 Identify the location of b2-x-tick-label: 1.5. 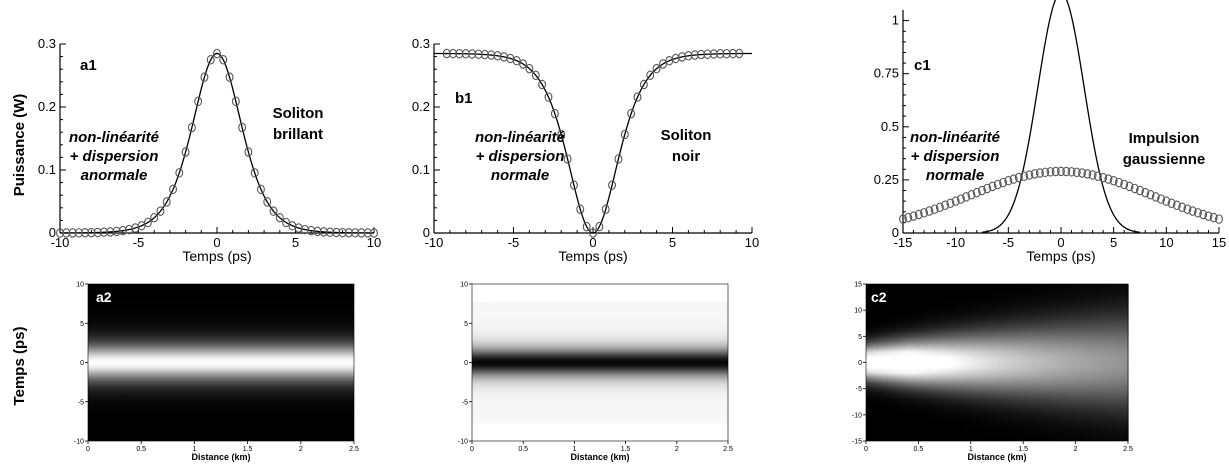
(626, 449).